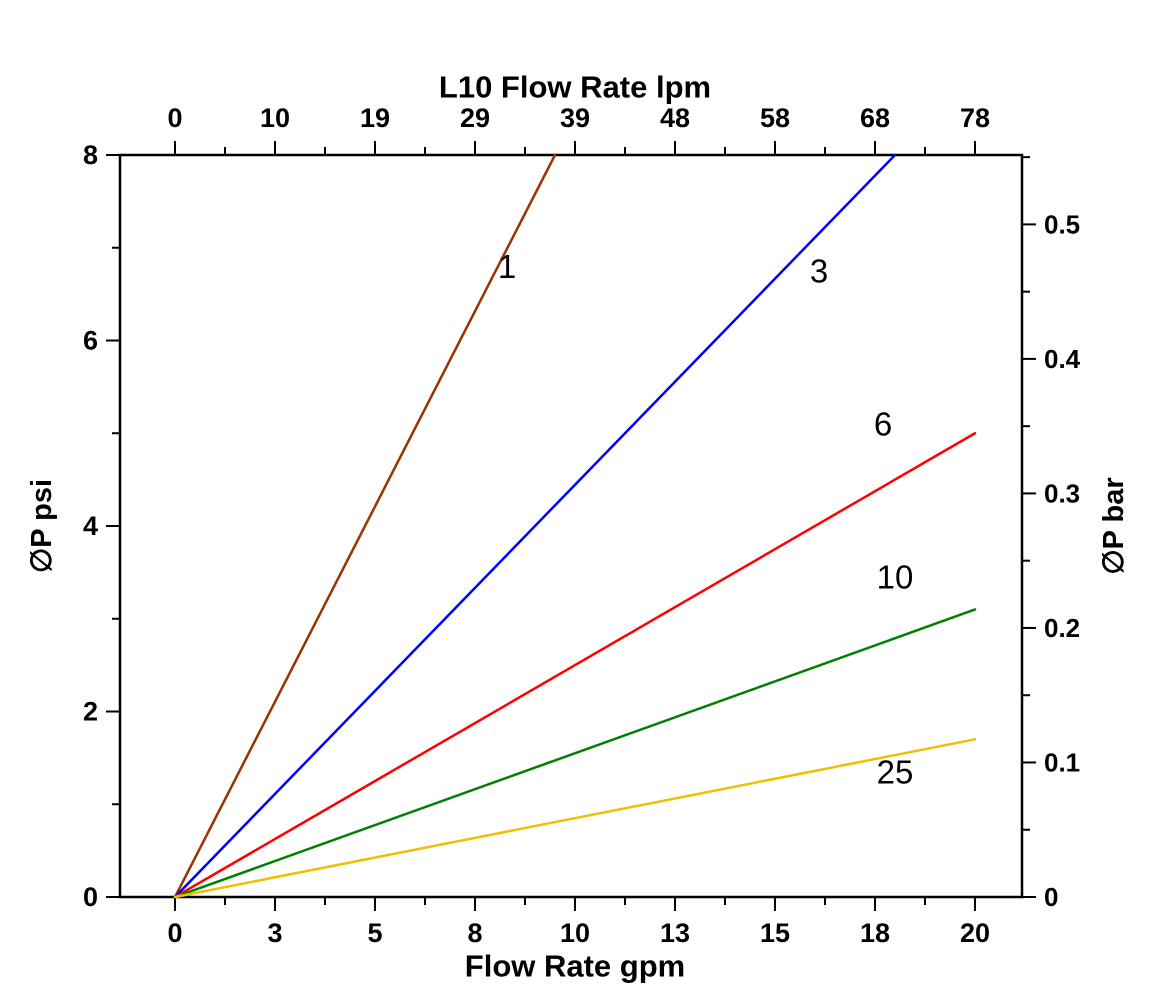 This screenshot has width=1152, height=1008. I want to click on series-label-1: 1, so click(507, 266).